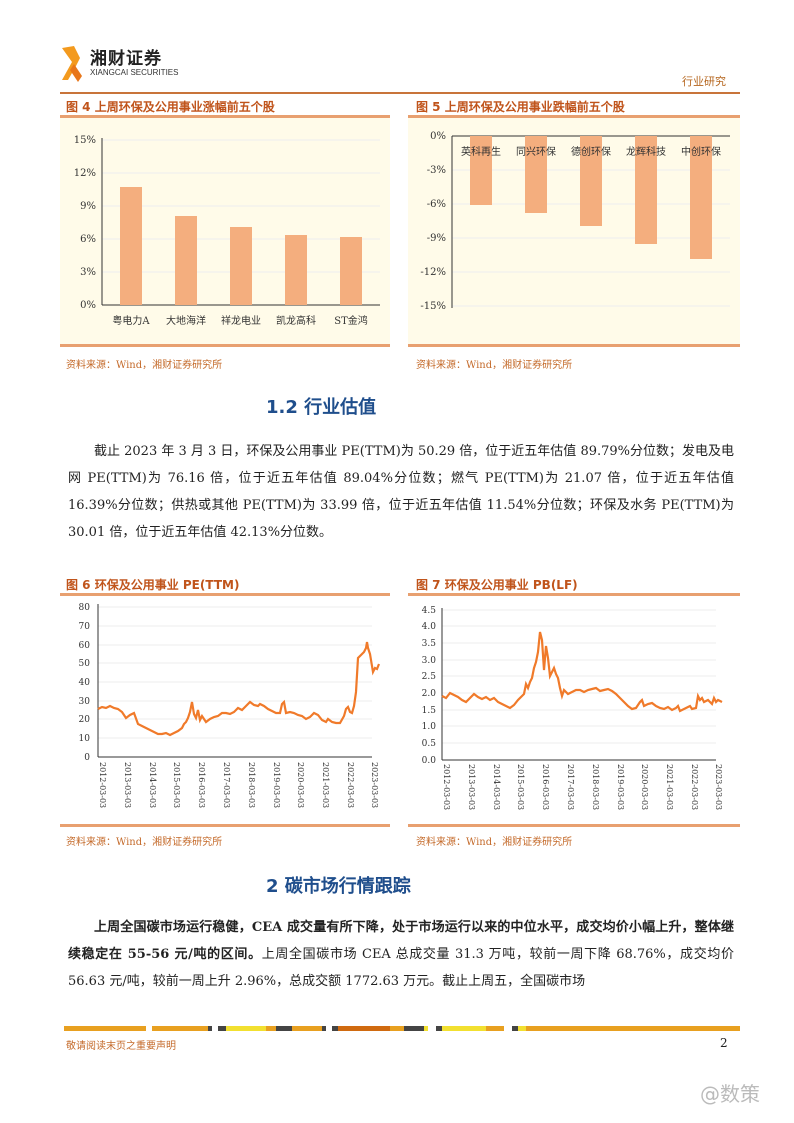 This screenshot has height=1123, width=794. What do you see at coordinates (429, 727) in the screenshot?
I see `svg-text: 1.0` at bounding box center [429, 727].